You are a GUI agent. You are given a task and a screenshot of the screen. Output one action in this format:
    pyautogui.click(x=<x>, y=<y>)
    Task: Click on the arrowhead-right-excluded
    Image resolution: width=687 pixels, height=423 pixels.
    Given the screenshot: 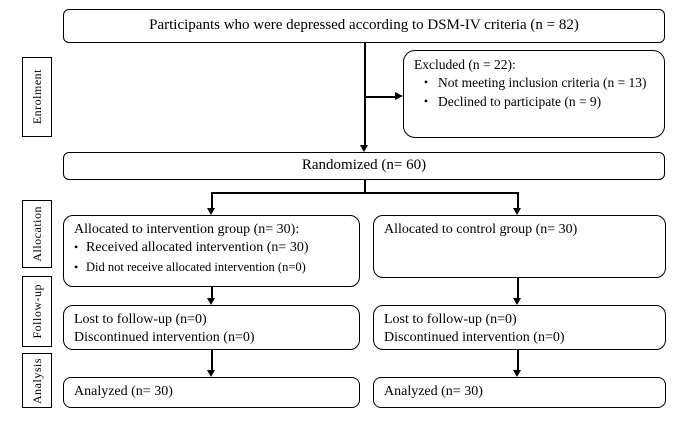 What is the action you would take?
    pyautogui.click(x=399, y=96)
    